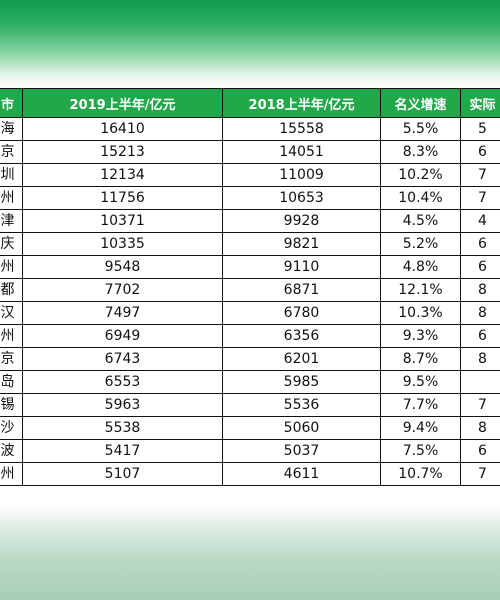 The image size is (500, 600). I want to click on cell-nominal: 10.7%, so click(420, 474).